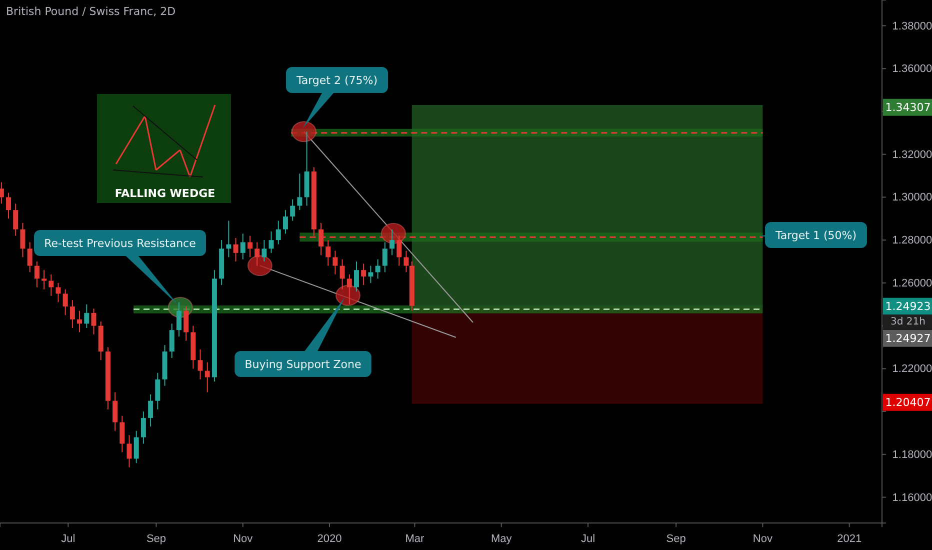 The image size is (932, 550). Describe the element at coordinates (912, 369) in the screenshot. I see `y-tick-label: 1.22000` at that location.